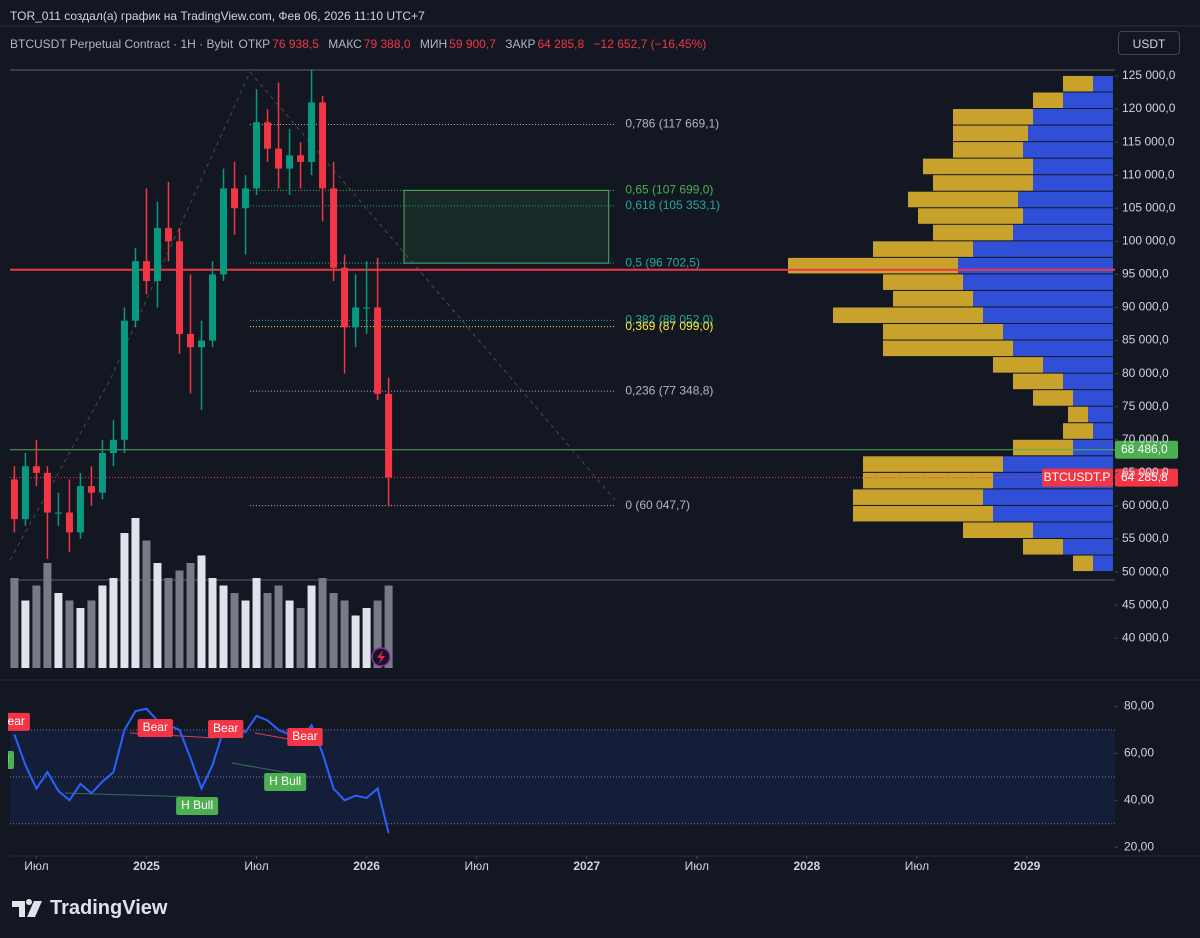  What do you see at coordinates (387, 44) in the screenshot?
I see `ohlc-value: 79 388,0` at bounding box center [387, 44].